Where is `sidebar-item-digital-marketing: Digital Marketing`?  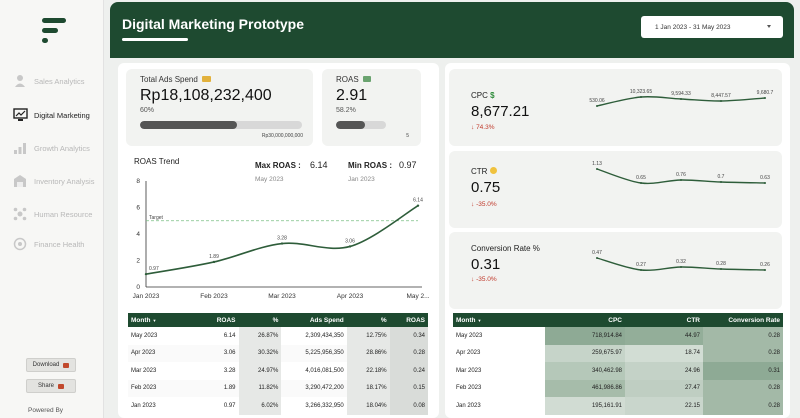
sidebar-item-digital-marketing: Digital Marketing is located at coordinates (57, 115).